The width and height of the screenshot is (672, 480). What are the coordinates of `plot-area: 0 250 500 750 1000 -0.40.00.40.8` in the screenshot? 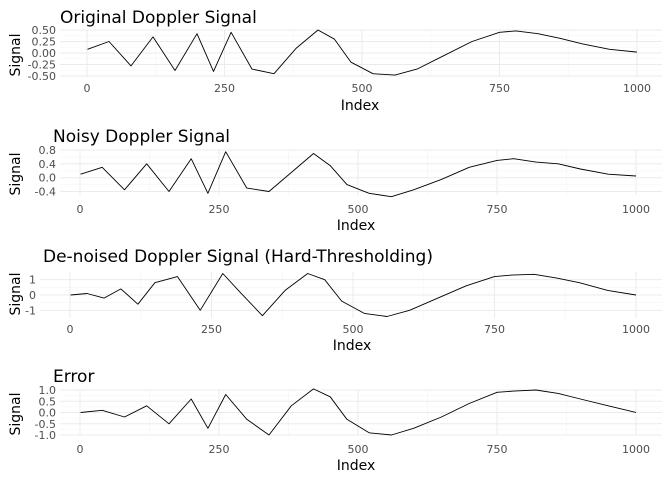 It's located at (348, 180).